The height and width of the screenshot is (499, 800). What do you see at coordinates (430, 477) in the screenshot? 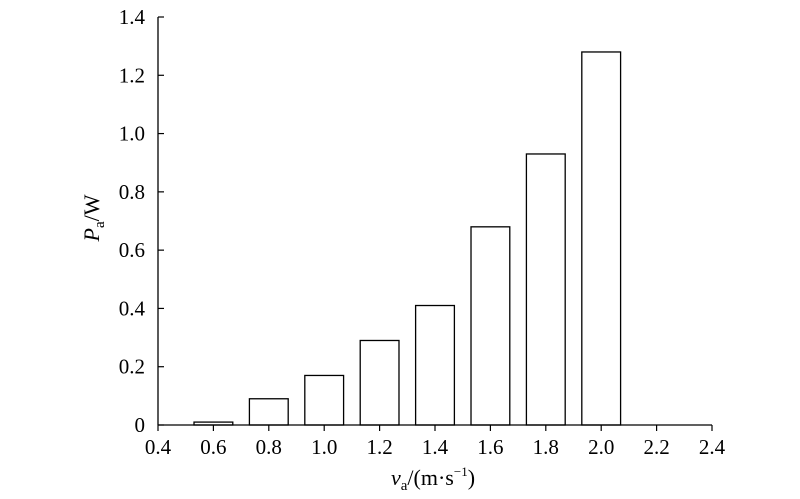
I see `x-axis-title-rest: /(m·s` at bounding box center [430, 477].